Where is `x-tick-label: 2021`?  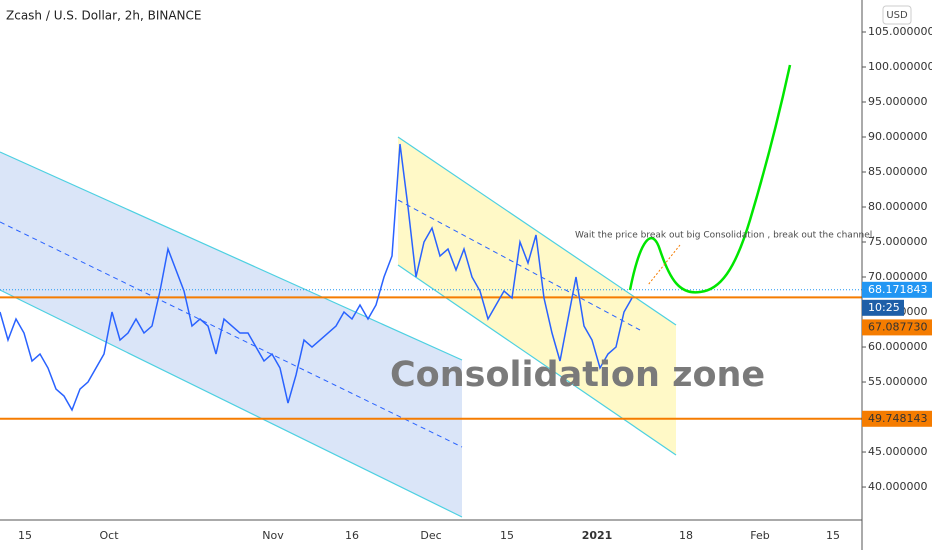
x-tick-label: 2021 is located at coordinates (597, 535).